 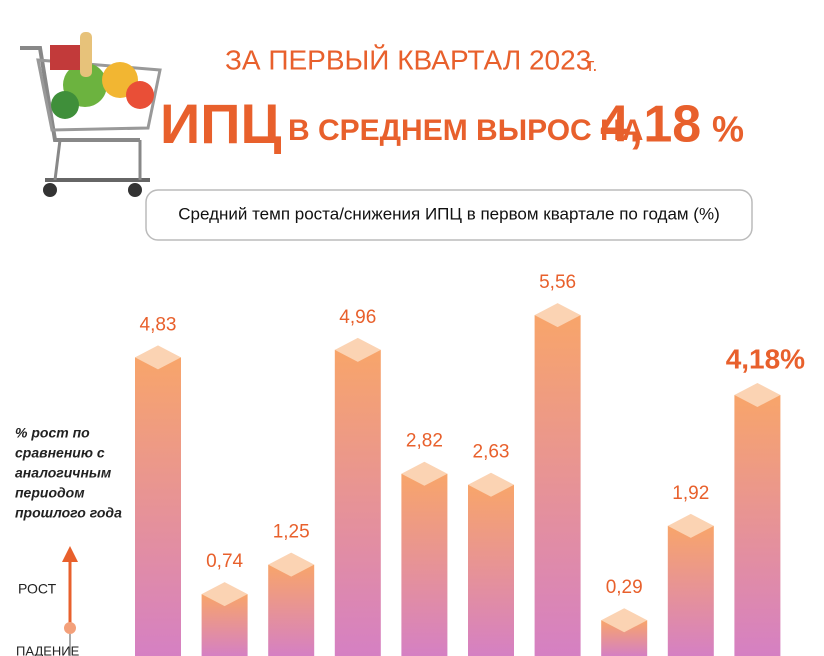 What do you see at coordinates (70, 628) in the screenshot?
I see `arrow-origin` at bounding box center [70, 628].